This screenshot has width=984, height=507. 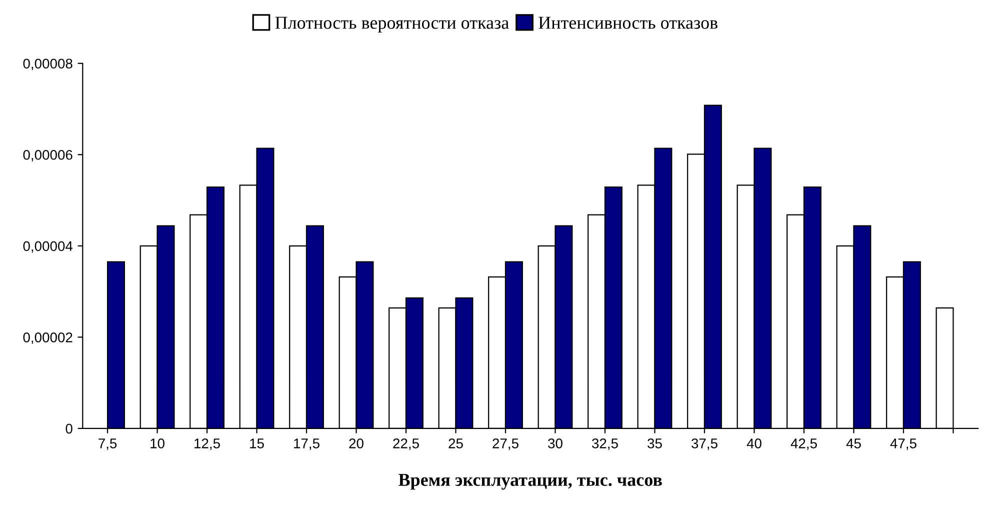 I want to click on x-tick-label: 10, so click(x=157, y=443).